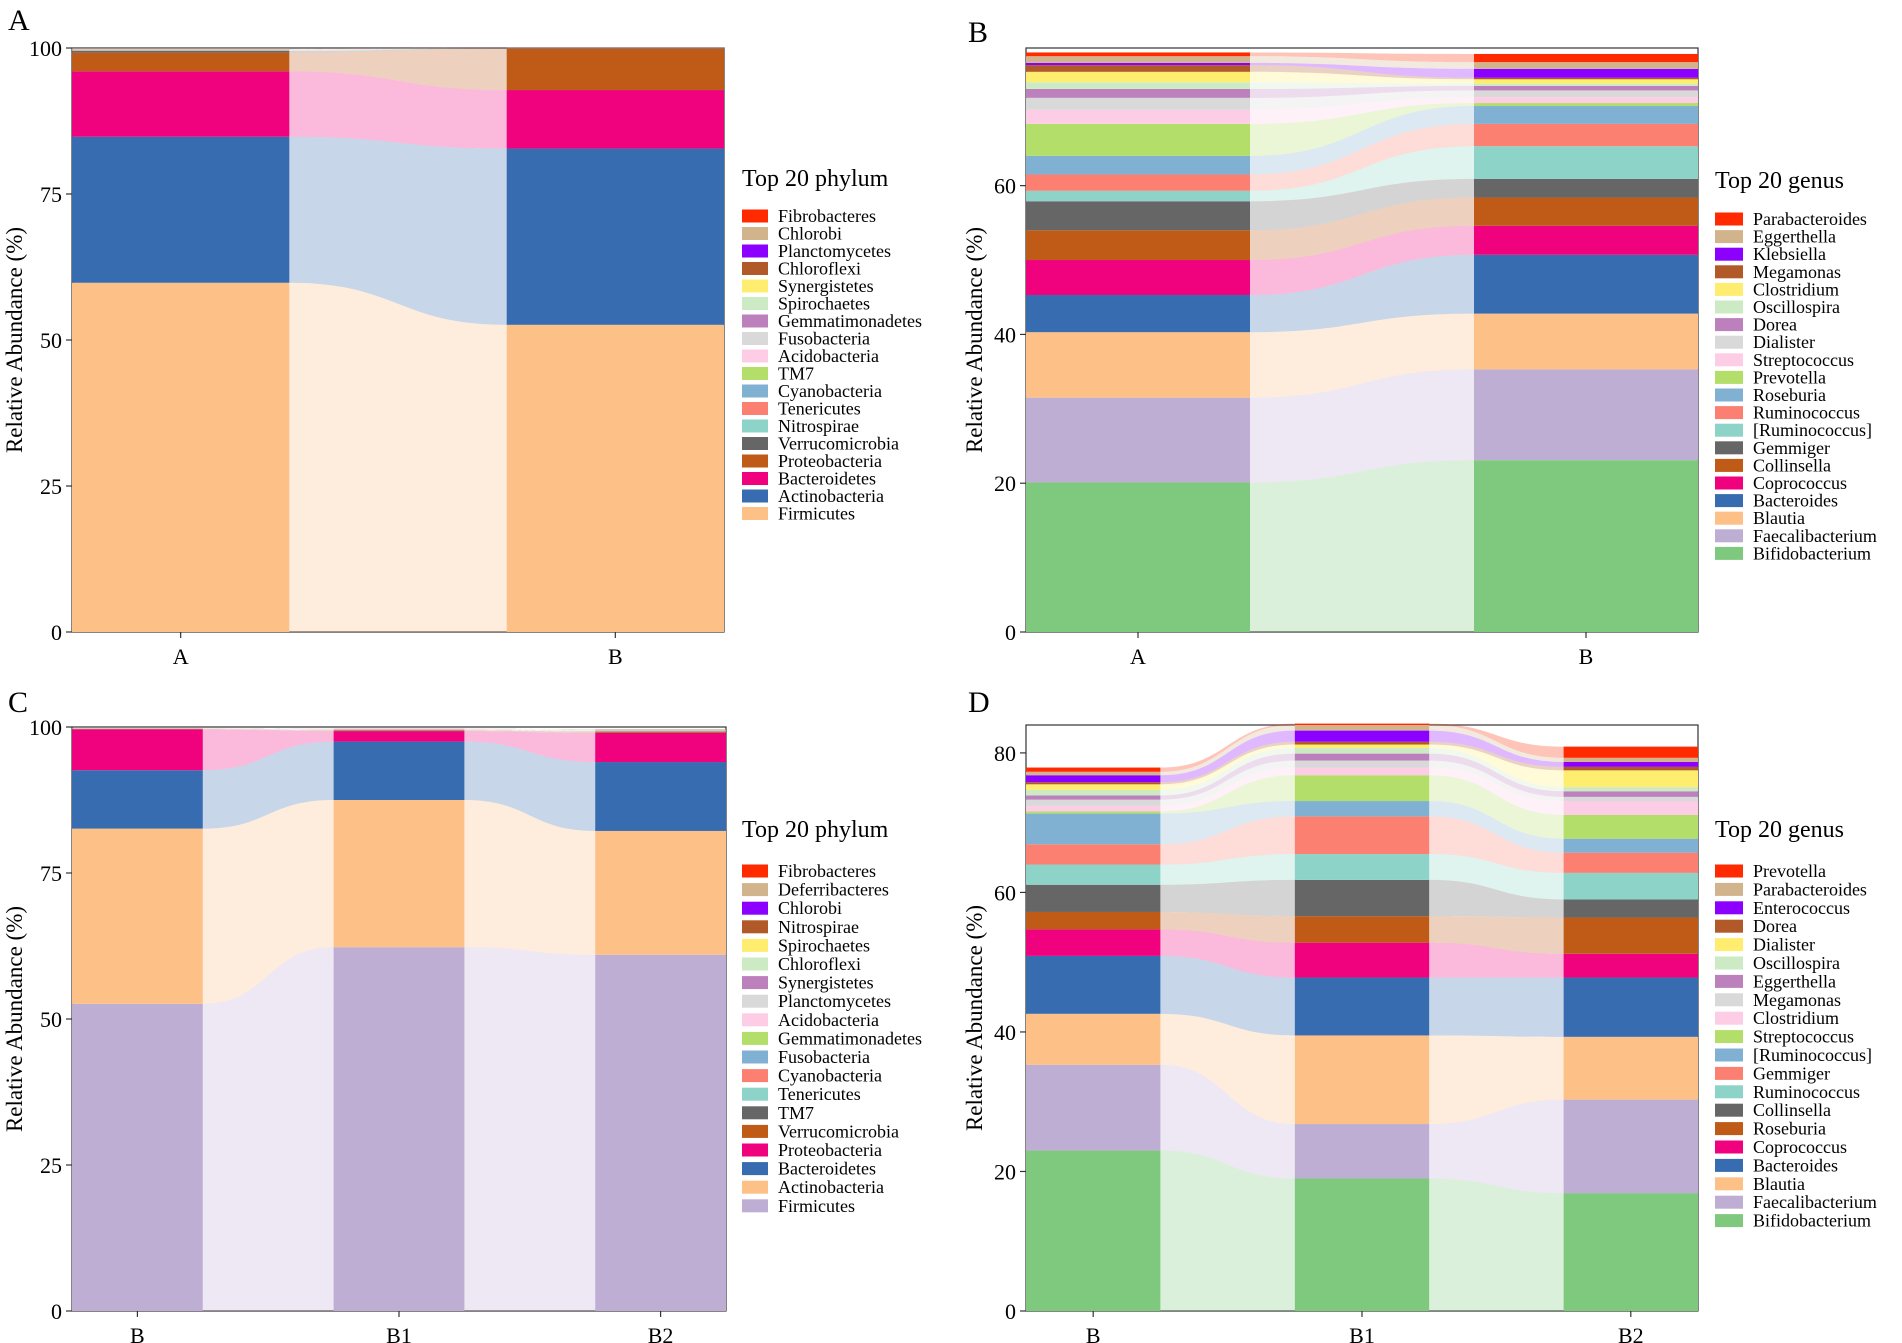  What do you see at coordinates (974, 1018) in the screenshot?
I see `y-axis-title: Relative Abundance (%)` at bounding box center [974, 1018].